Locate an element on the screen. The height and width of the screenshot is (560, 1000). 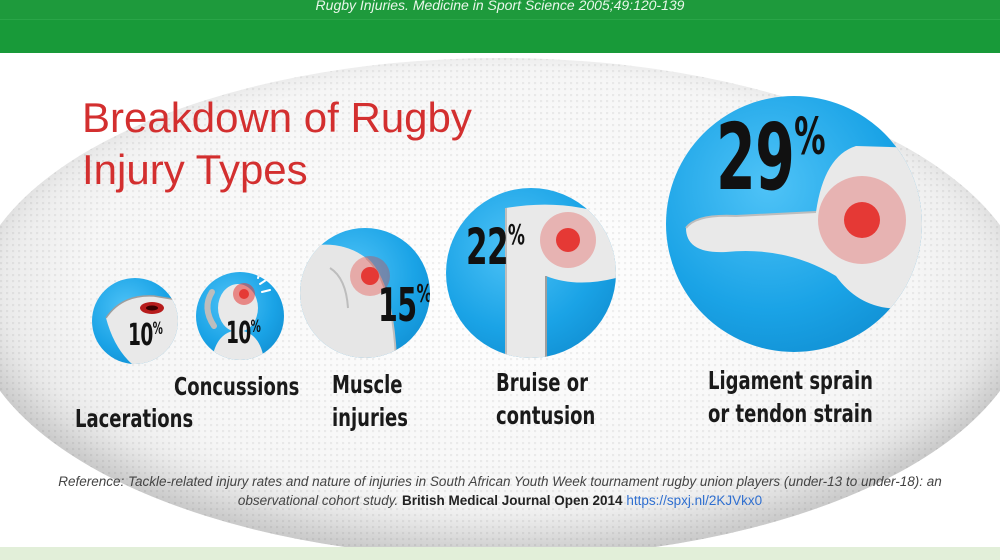
lacerations-label: Lacerations is located at coordinates (134, 418).